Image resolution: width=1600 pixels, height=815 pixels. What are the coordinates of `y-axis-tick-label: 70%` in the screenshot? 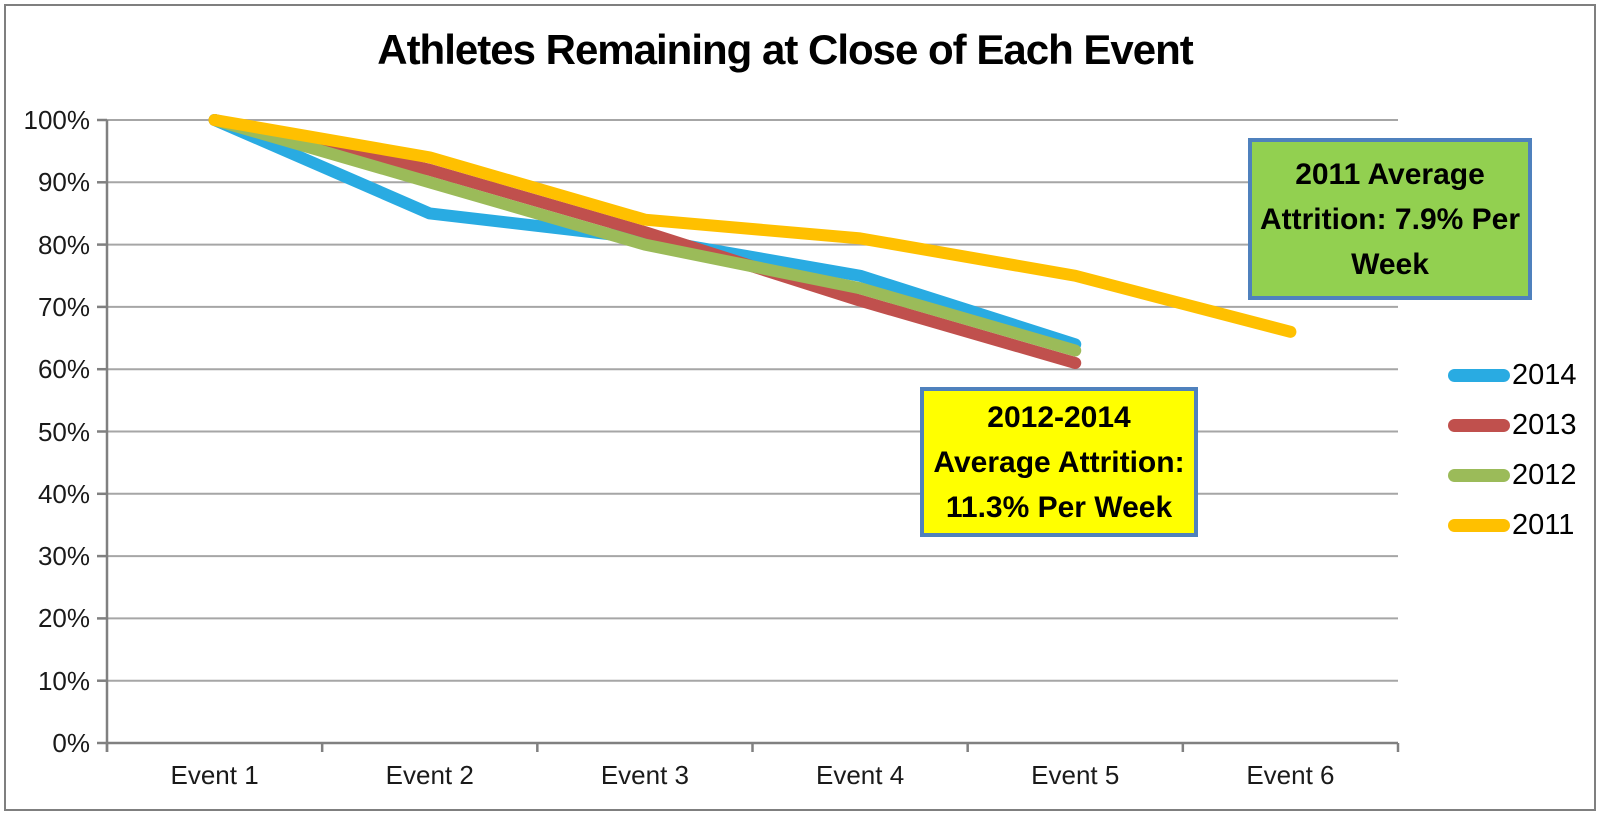 It's located at (63, 306).